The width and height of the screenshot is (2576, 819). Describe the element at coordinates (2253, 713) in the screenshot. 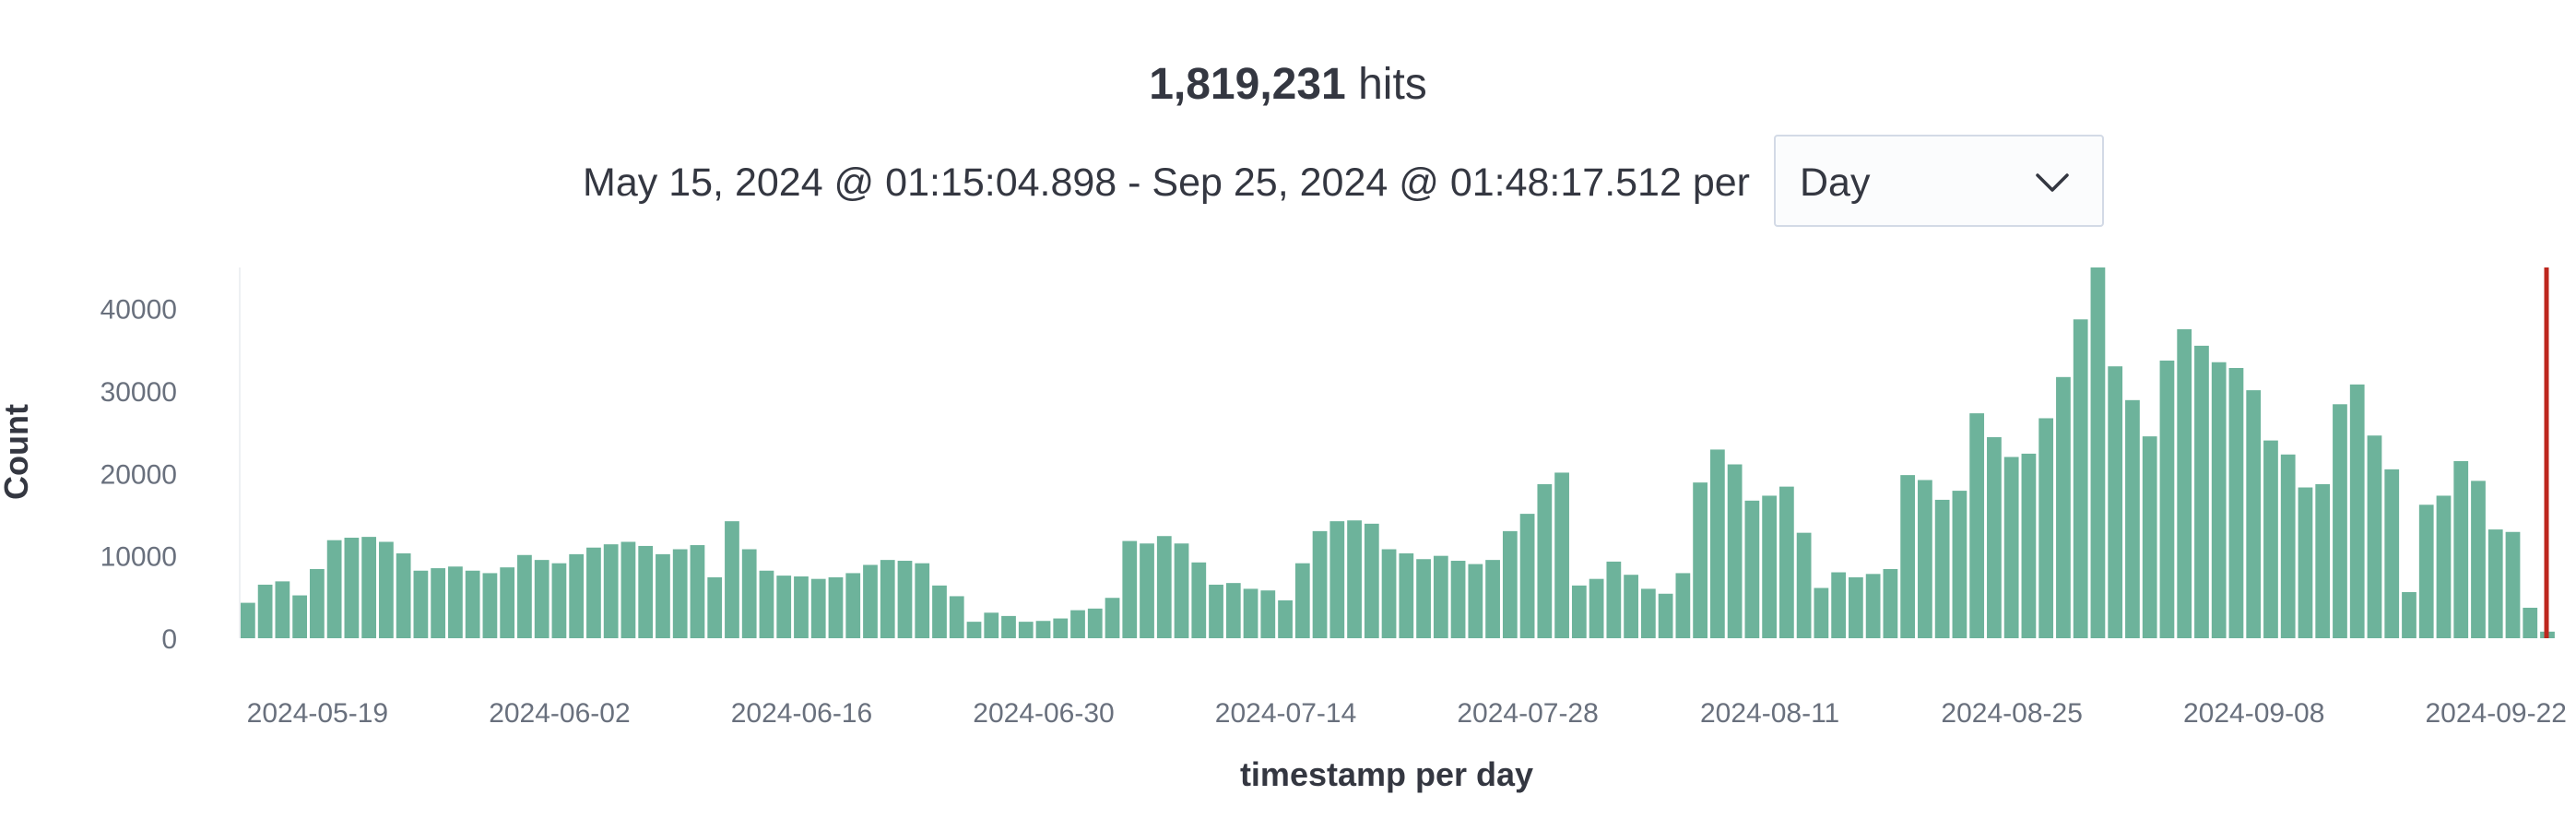

I see `x-tick-label: 2024-09-08` at that location.